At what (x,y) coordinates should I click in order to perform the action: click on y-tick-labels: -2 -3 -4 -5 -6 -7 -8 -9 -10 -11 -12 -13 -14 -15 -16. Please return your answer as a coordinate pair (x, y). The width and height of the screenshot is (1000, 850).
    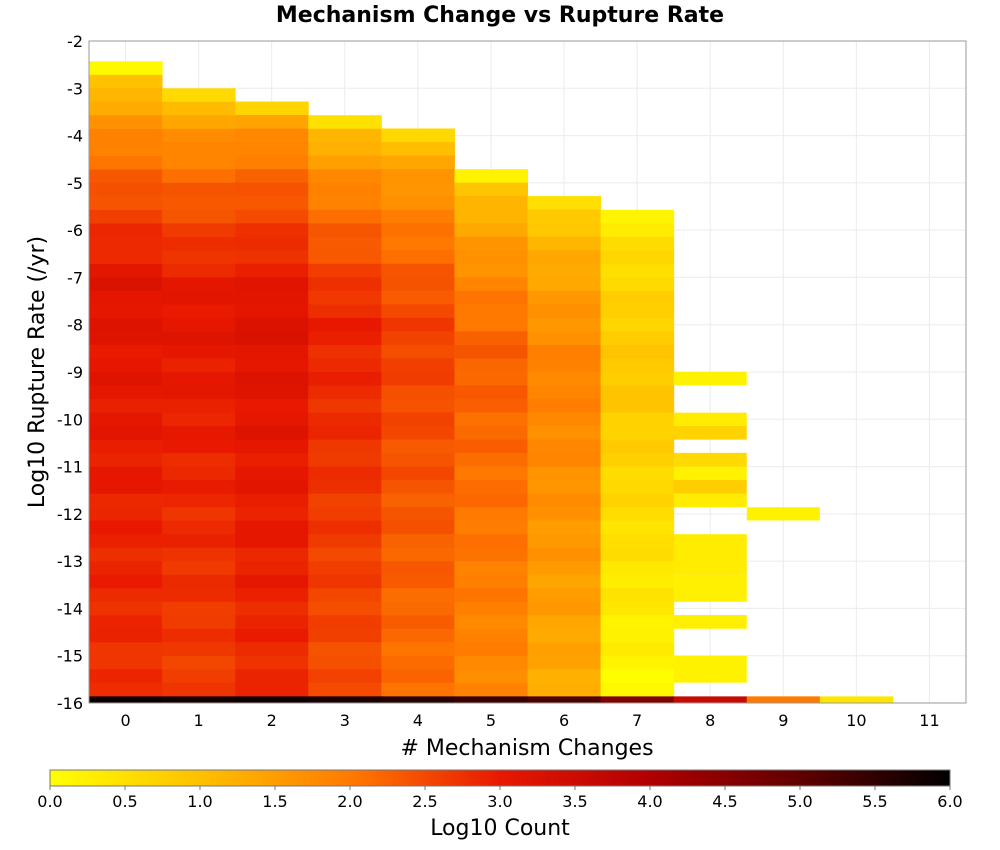
    Looking at the image, I should click on (70, 372).